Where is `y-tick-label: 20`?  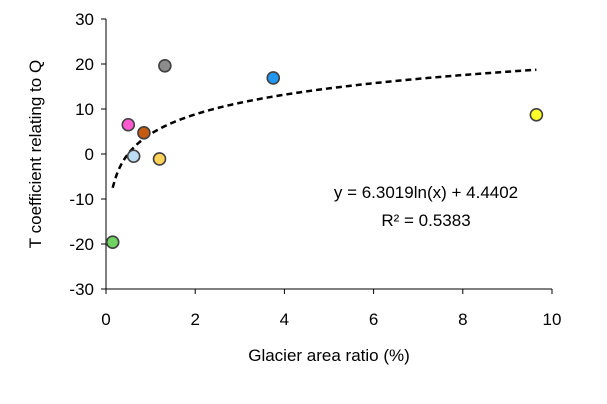 y-tick-label: 20 is located at coordinates (84, 64).